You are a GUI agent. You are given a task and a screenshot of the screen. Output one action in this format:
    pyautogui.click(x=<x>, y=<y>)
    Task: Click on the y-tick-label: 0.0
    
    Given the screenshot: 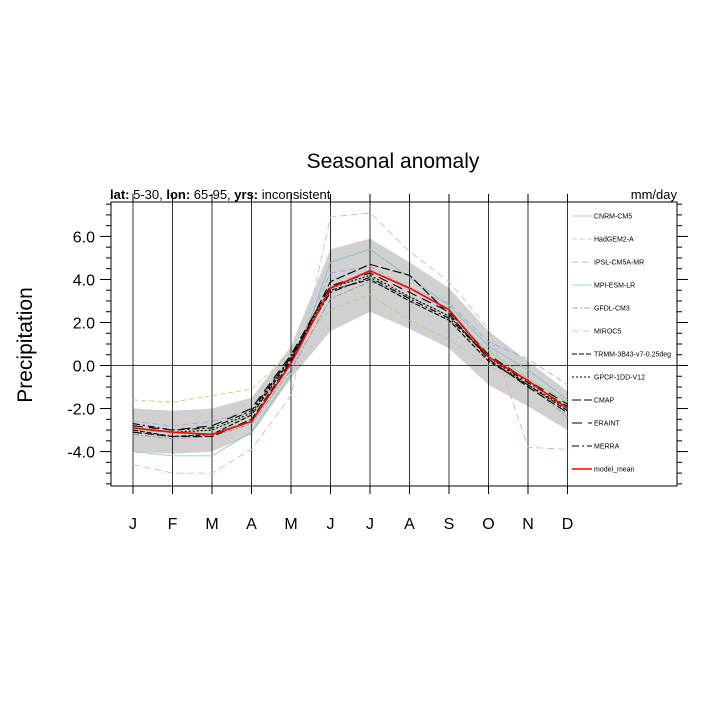 What is the action you would take?
    pyautogui.click(x=84, y=367)
    